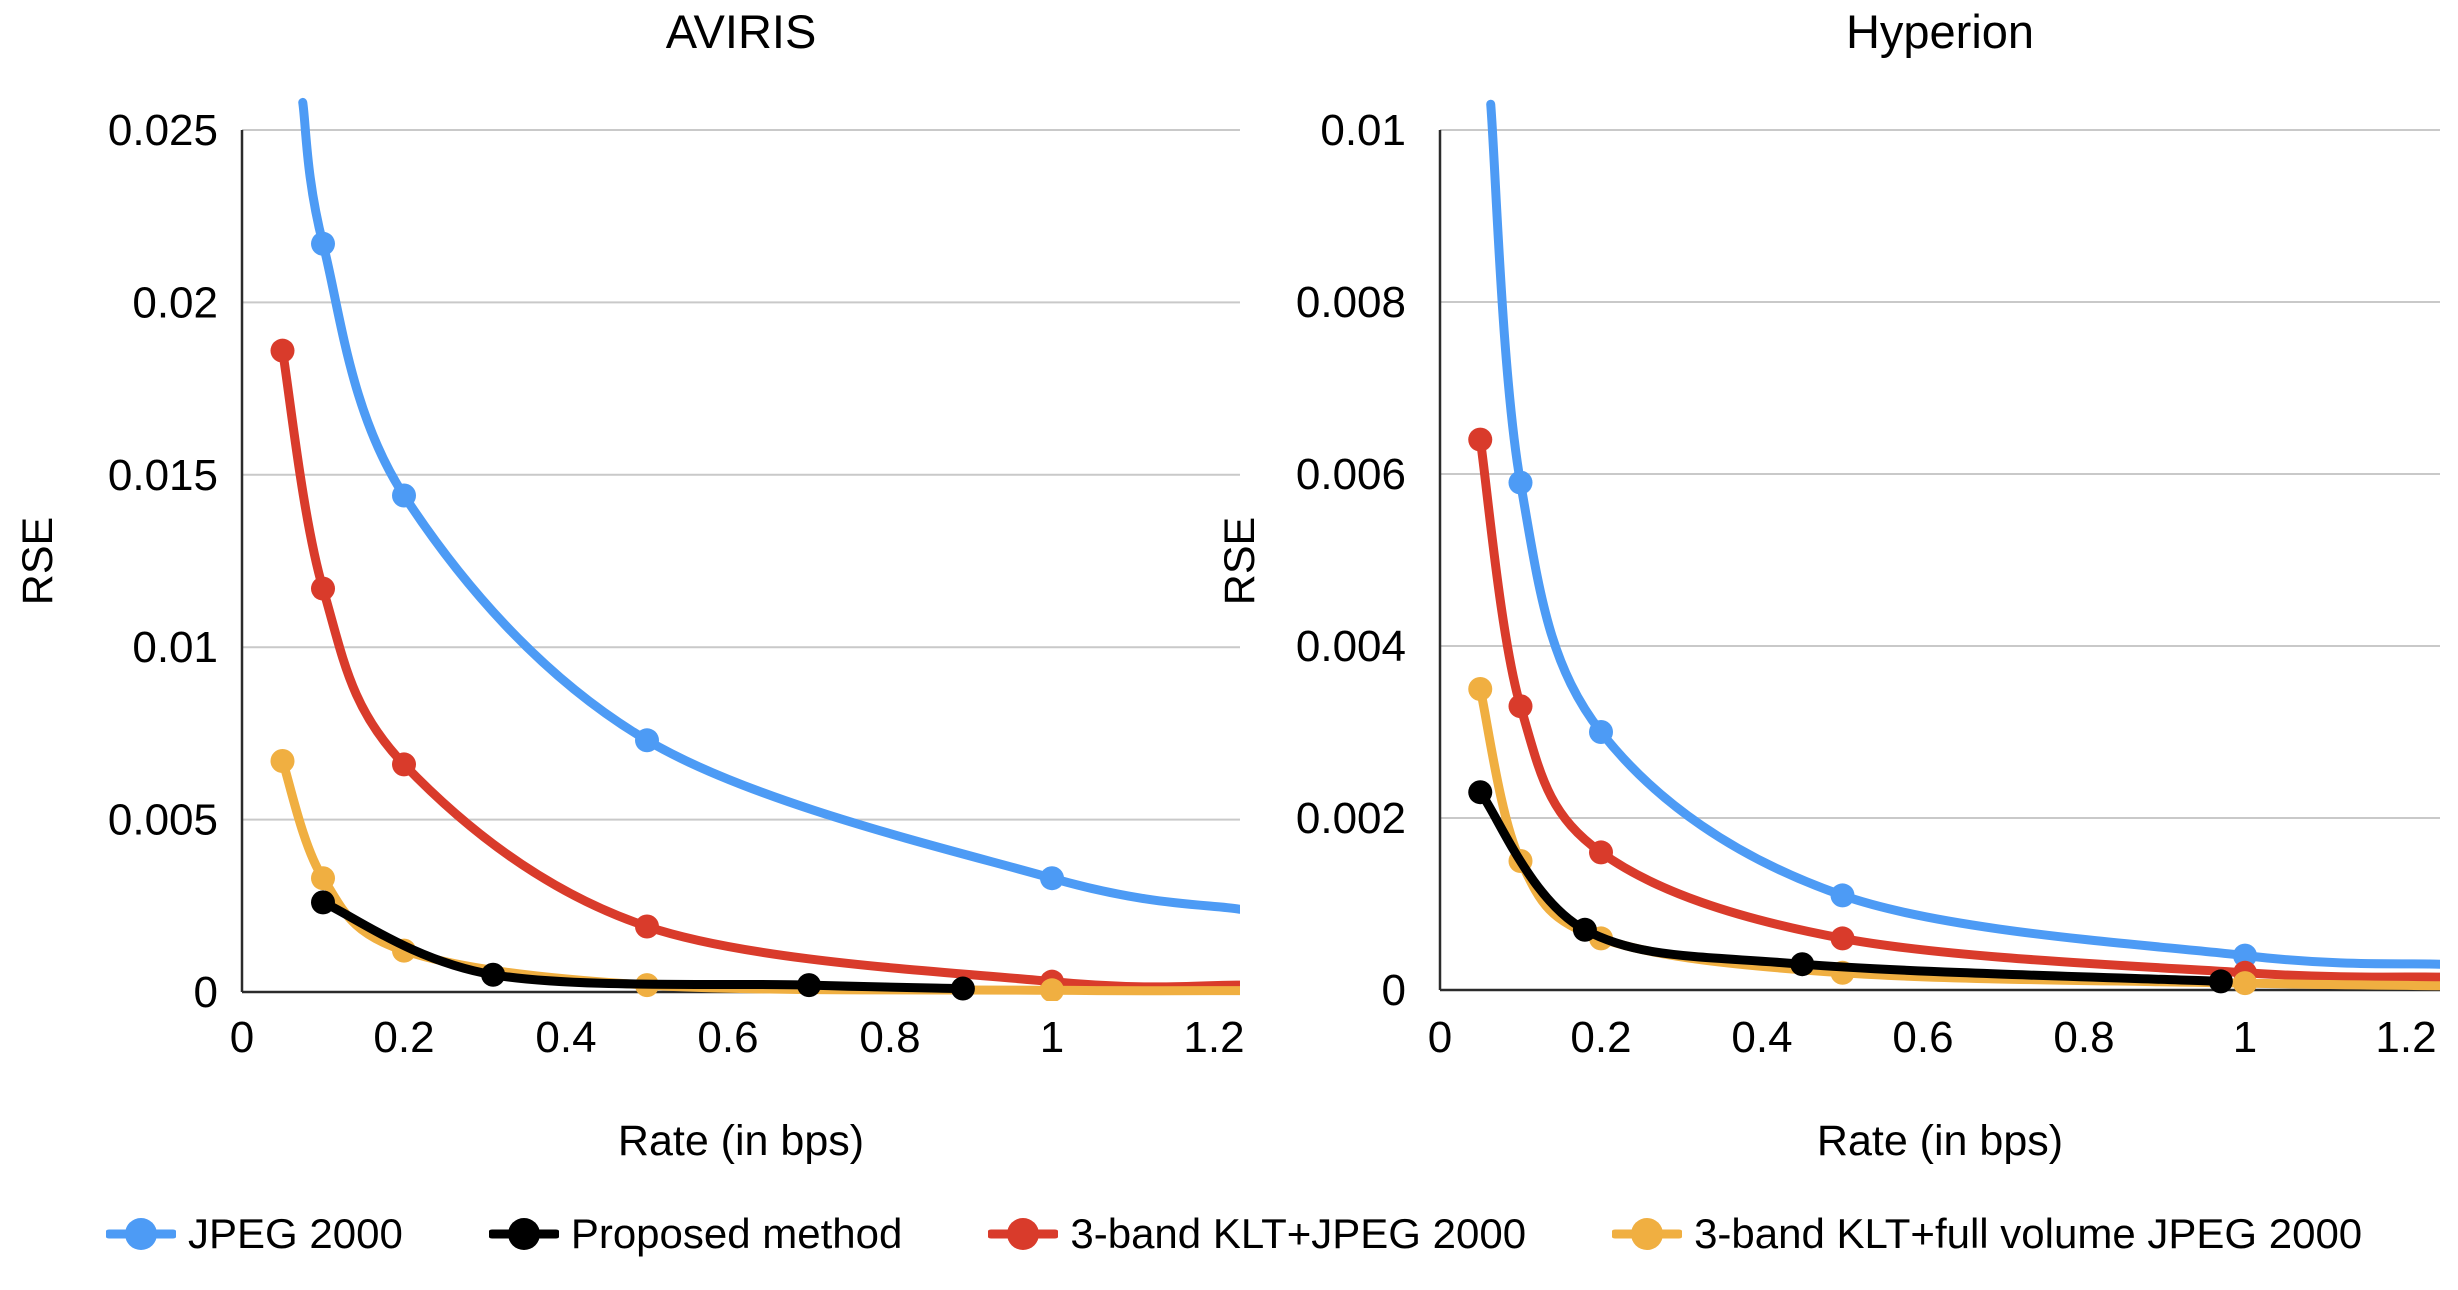 The image size is (2458, 1290). What do you see at coordinates (295, 1233) in the screenshot?
I see `legend-label: JPEG 2000` at bounding box center [295, 1233].